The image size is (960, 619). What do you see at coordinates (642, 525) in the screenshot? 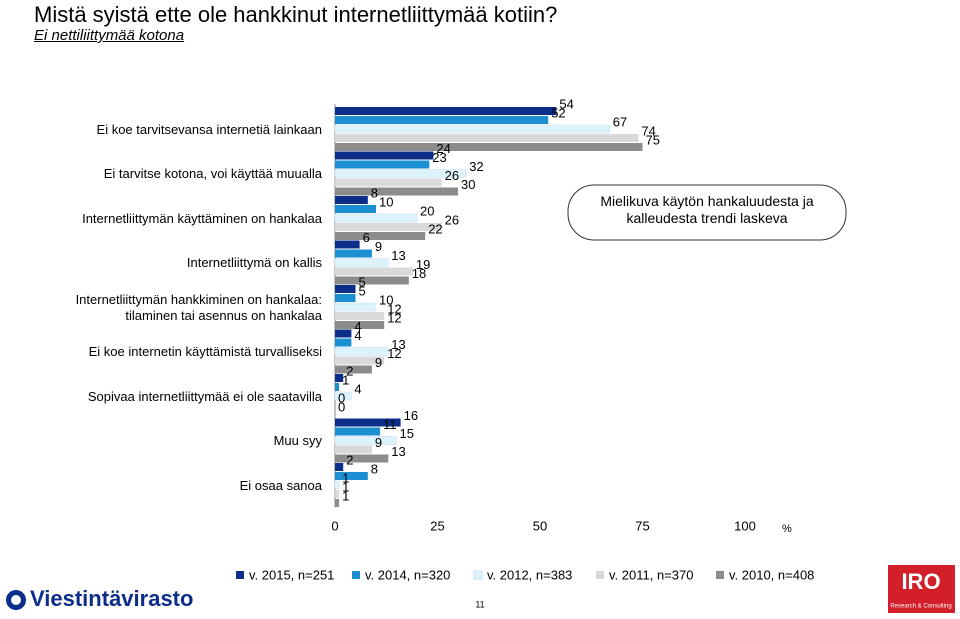
I see `x-tick-label: 75` at bounding box center [642, 525].